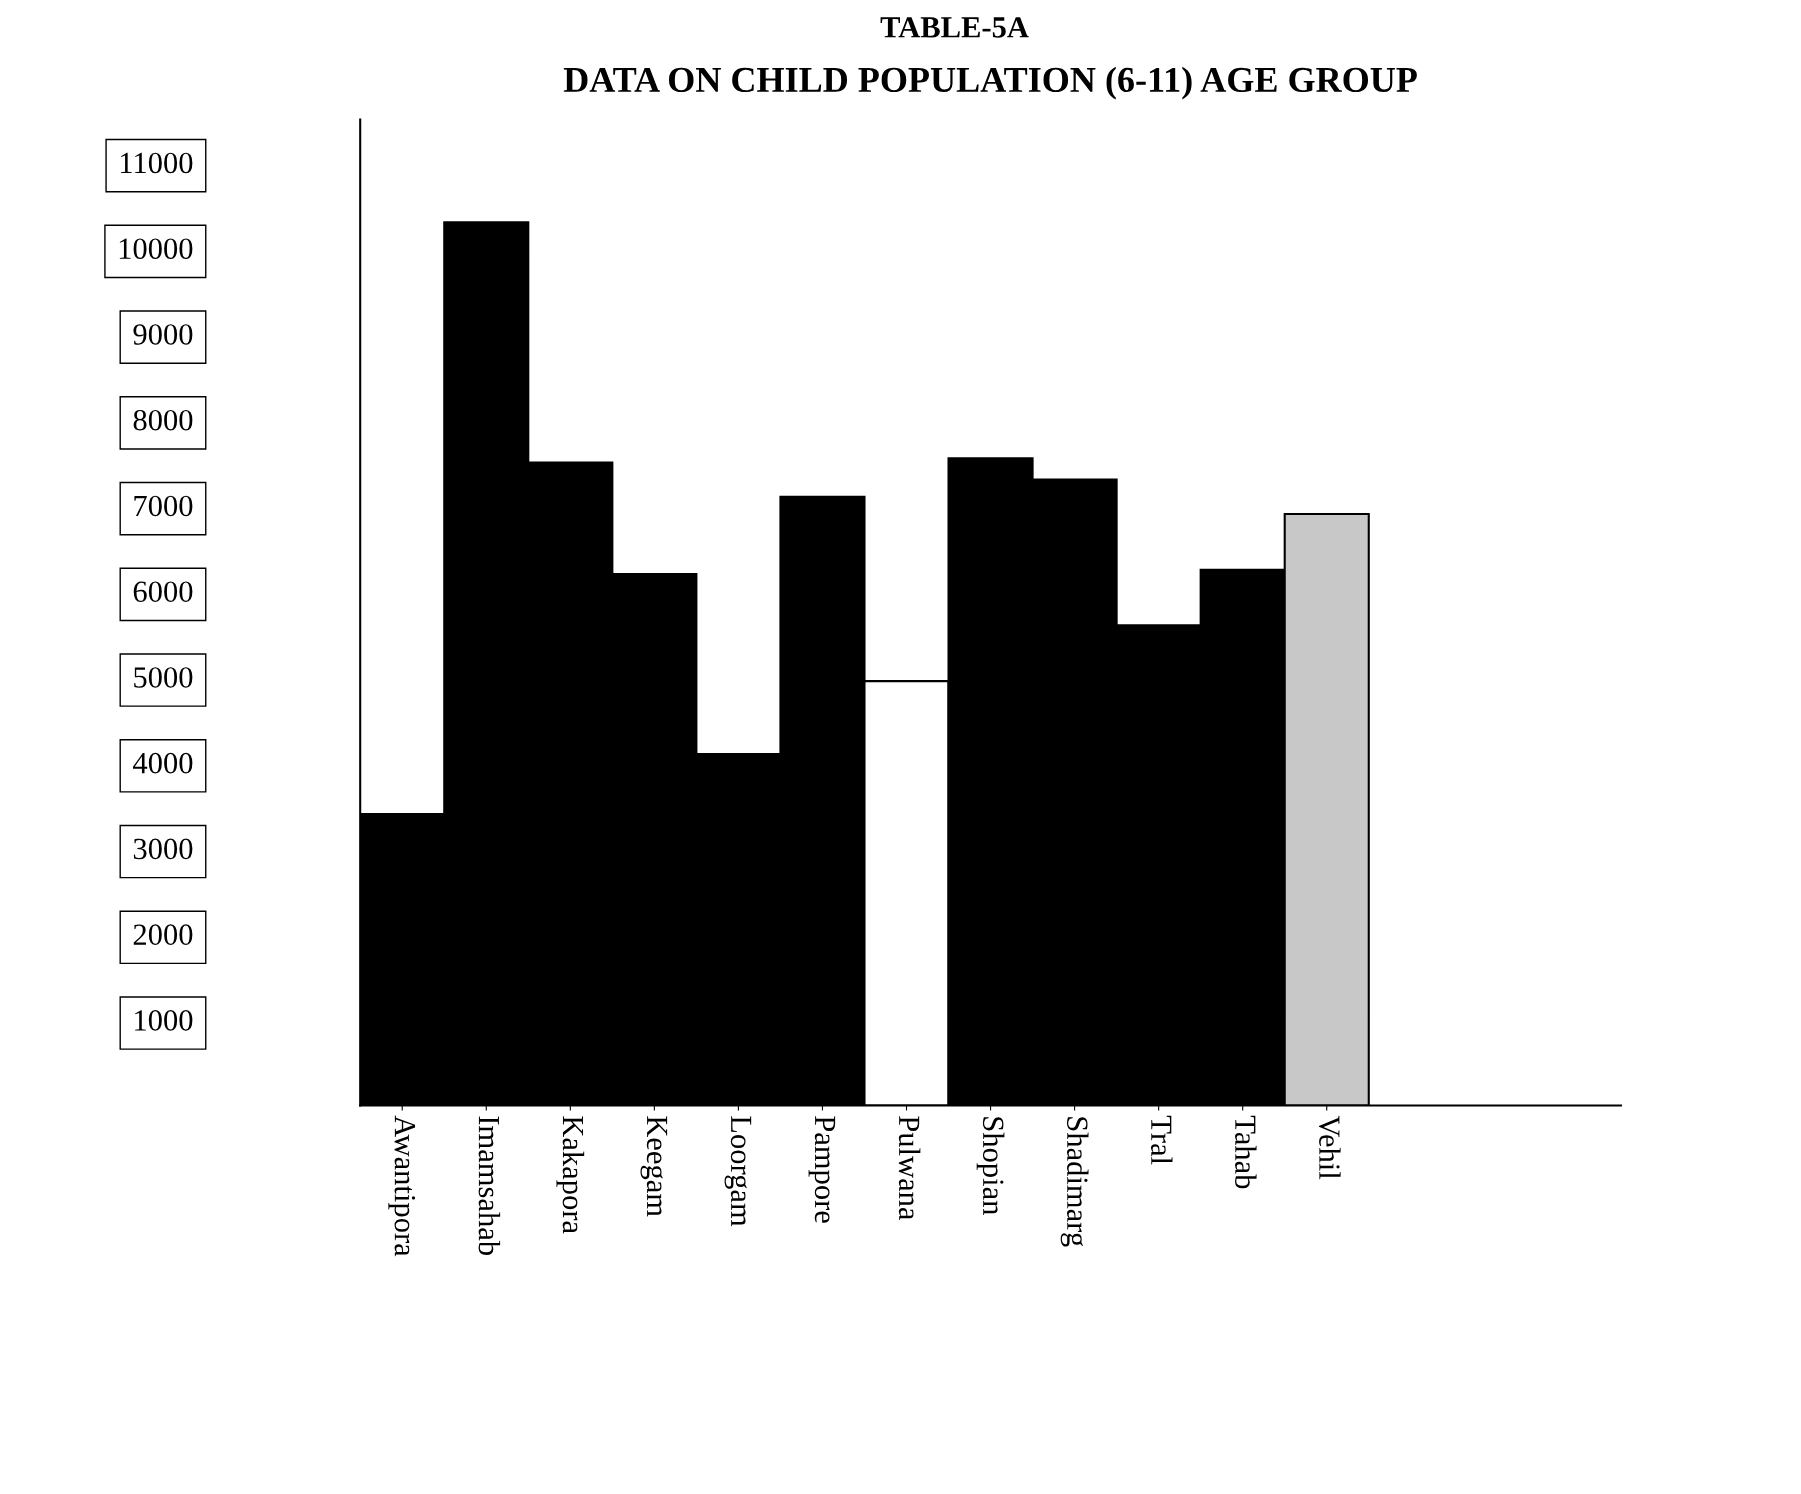 The width and height of the screenshot is (1801, 1494). I want to click on x-tick-label: Tahab, so click(1246, 1152).